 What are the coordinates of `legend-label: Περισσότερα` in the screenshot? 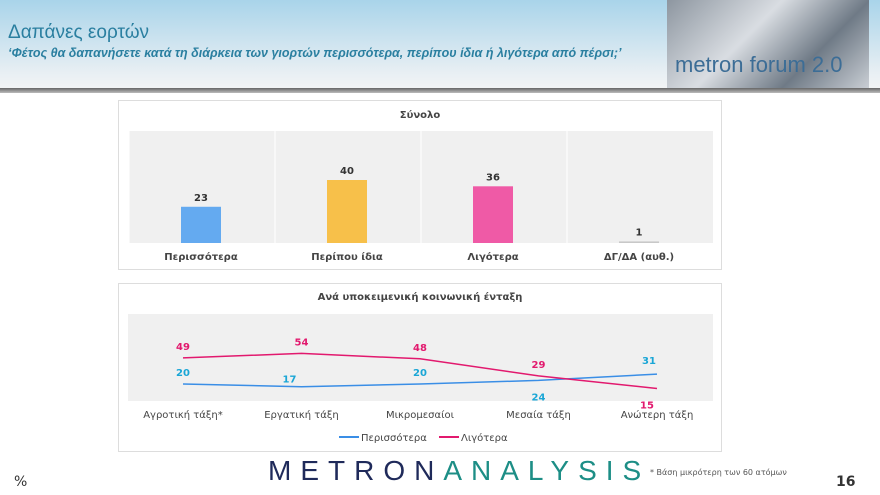 It's located at (394, 438).